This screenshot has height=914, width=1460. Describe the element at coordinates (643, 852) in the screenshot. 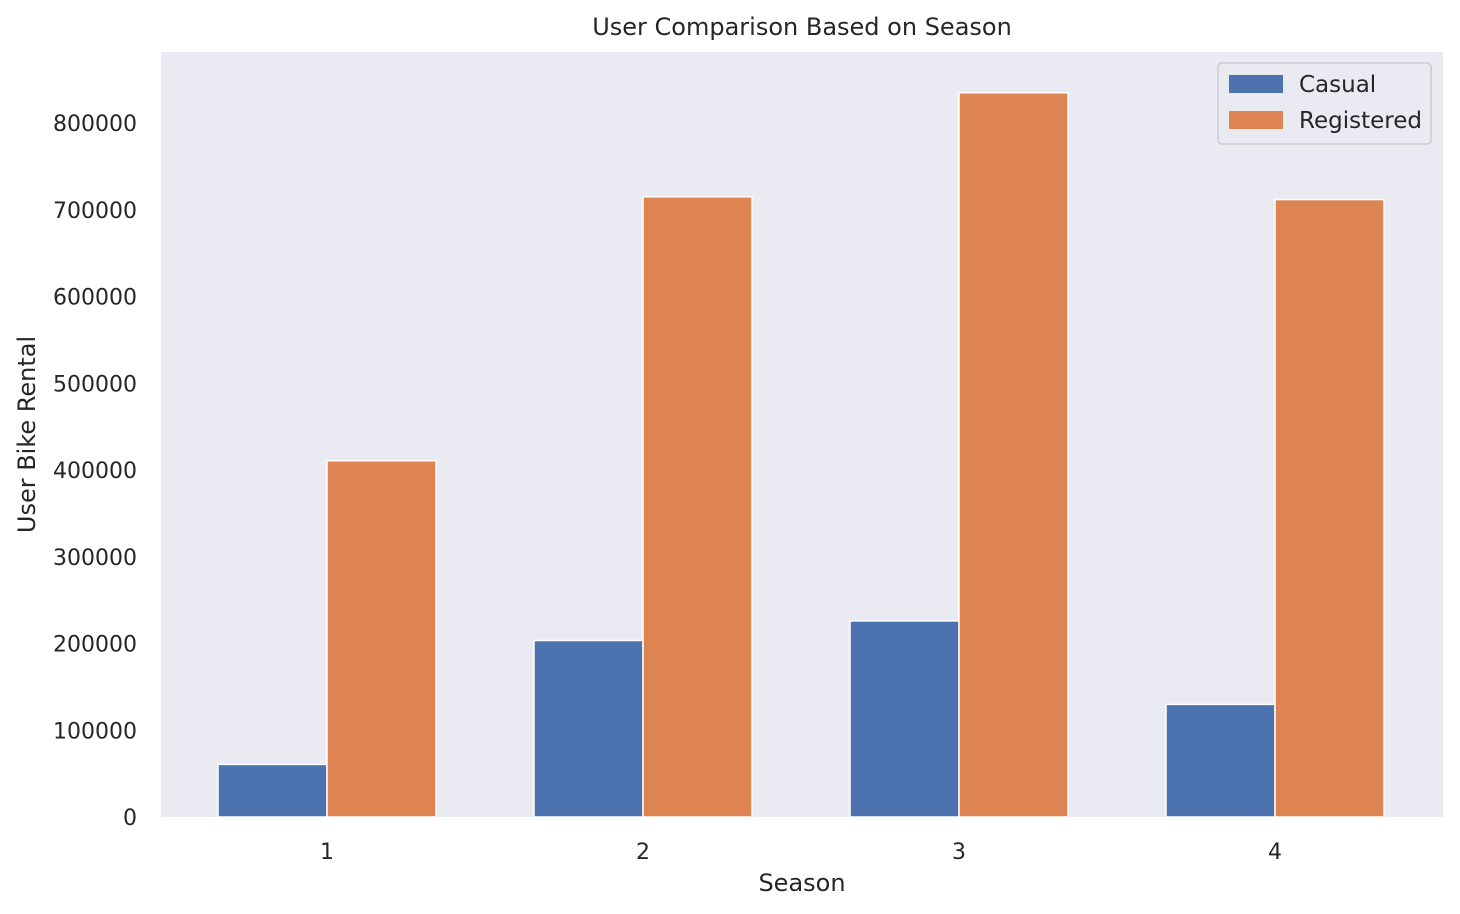

I see `x-tick-label: 2` at that location.